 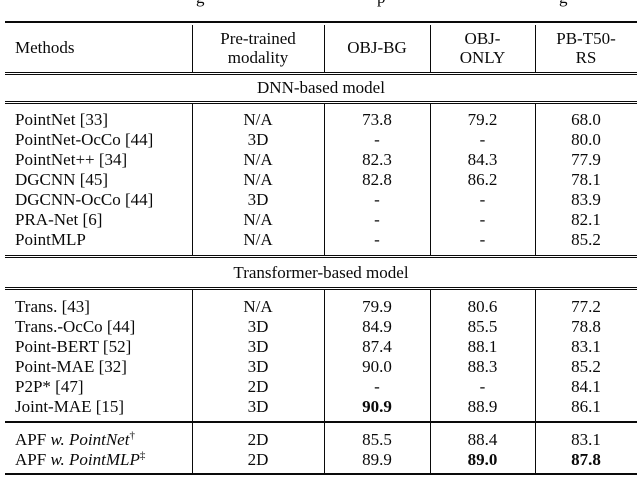 What do you see at coordinates (482, 459) in the screenshot?
I see `value-cell: 89.0` at bounding box center [482, 459].